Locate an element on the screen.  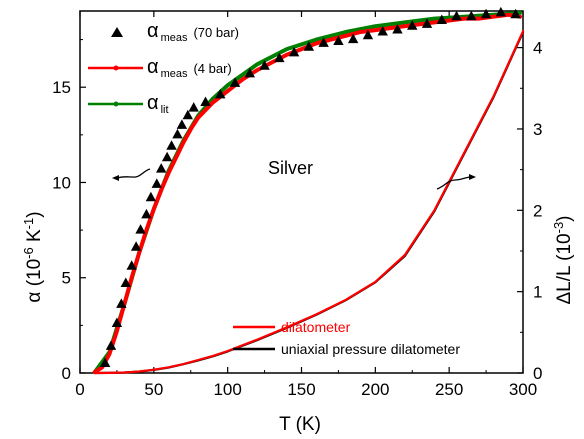
left-axis-arrow-icon is located at coordinates (131, 174).